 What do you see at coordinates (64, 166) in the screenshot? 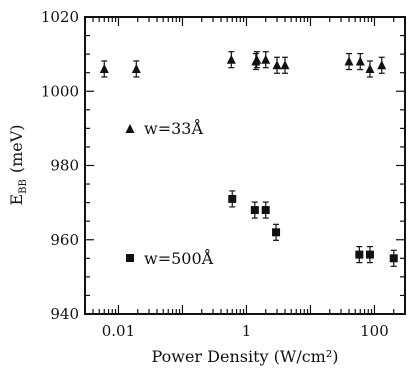
I see `y-tick-label: 980` at bounding box center [64, 166].